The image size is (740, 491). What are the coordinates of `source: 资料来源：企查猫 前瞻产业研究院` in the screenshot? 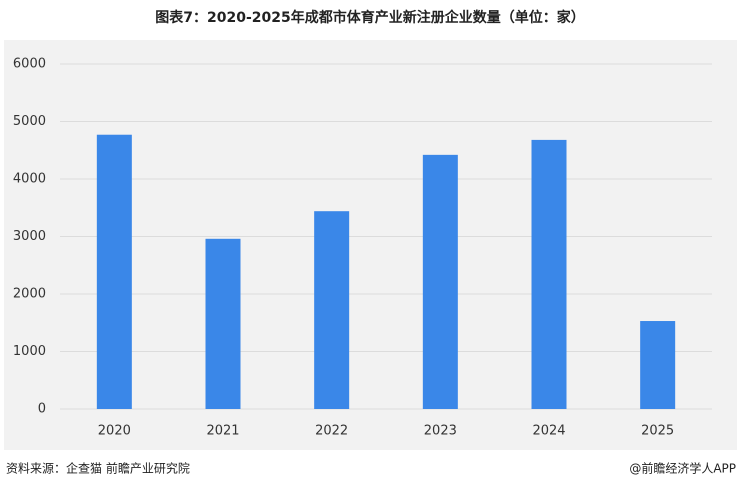 It's located at (98, 468).